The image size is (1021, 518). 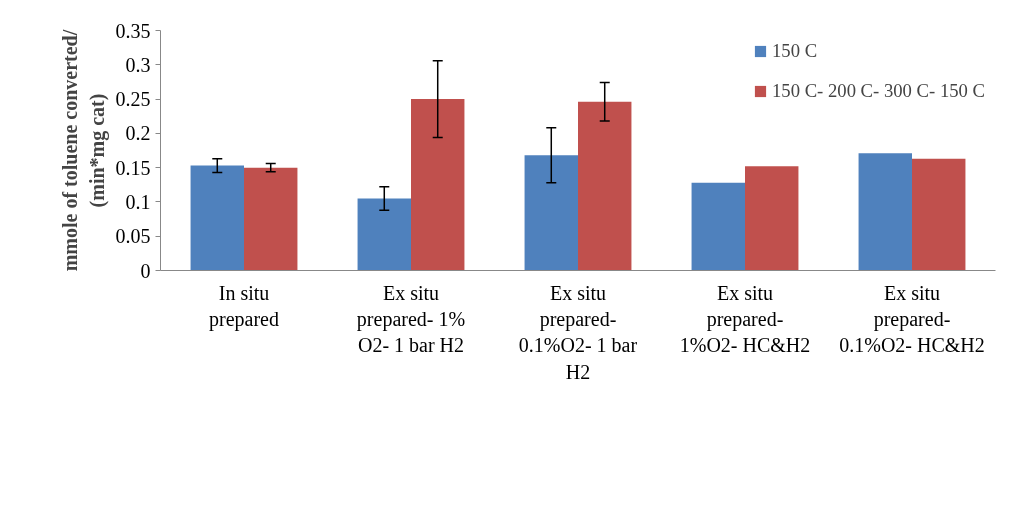 I want to click on legend-label: 150 C, so click(x=795, y=51).